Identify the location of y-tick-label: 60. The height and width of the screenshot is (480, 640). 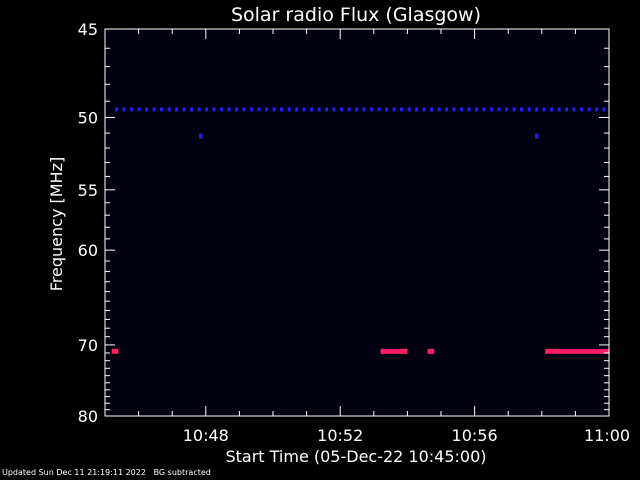
(88, 250).